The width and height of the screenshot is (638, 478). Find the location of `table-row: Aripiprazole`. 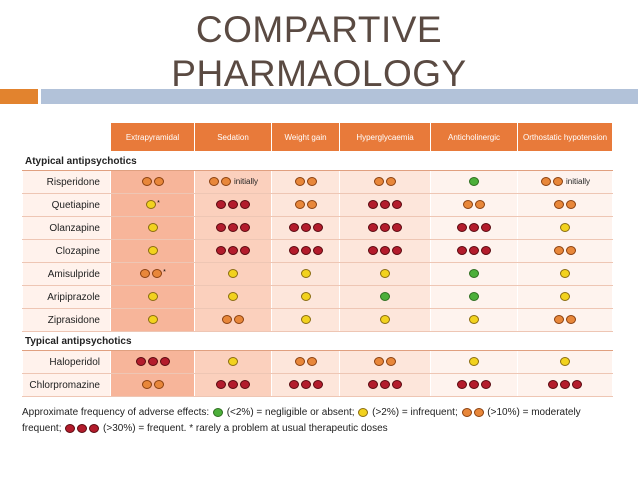

table-row: Aripiprazole is located at coordinates (317, 297).